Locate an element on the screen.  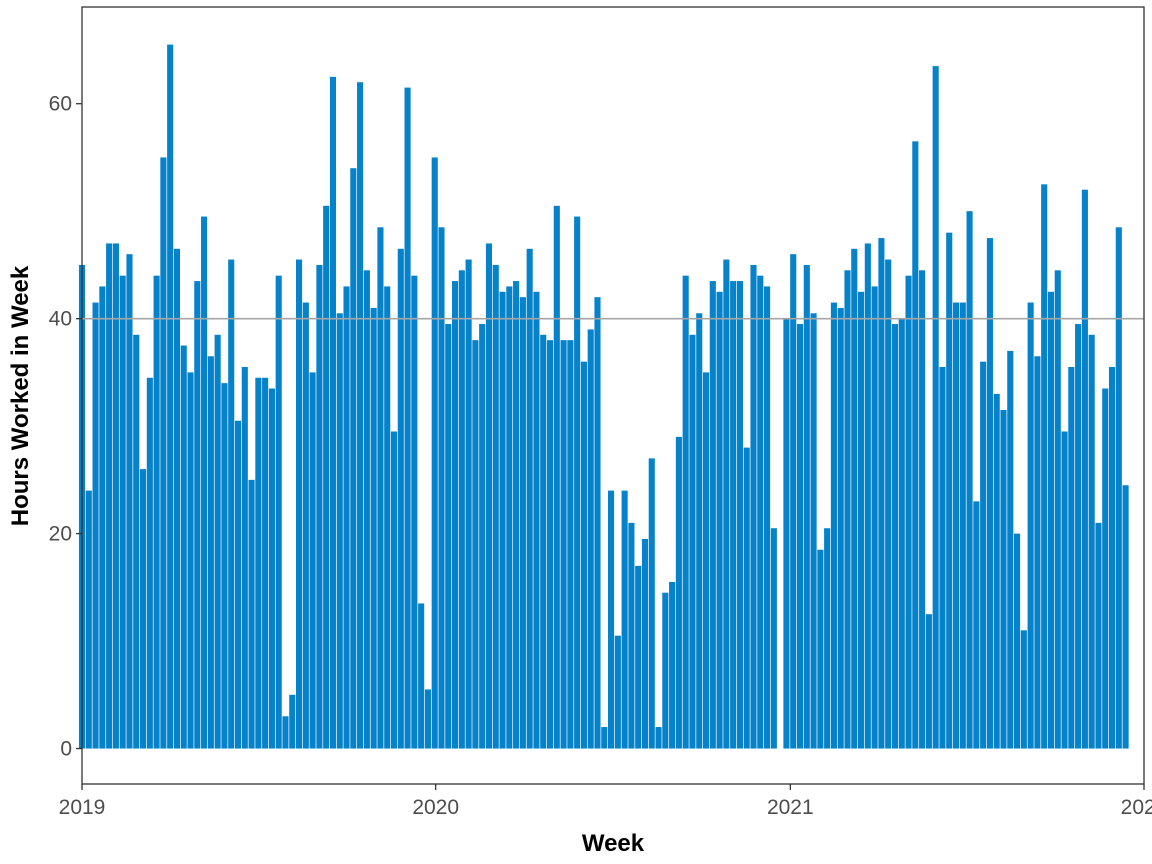
x-tick-label-2020: 2020 is located at coordinates (435, 807).